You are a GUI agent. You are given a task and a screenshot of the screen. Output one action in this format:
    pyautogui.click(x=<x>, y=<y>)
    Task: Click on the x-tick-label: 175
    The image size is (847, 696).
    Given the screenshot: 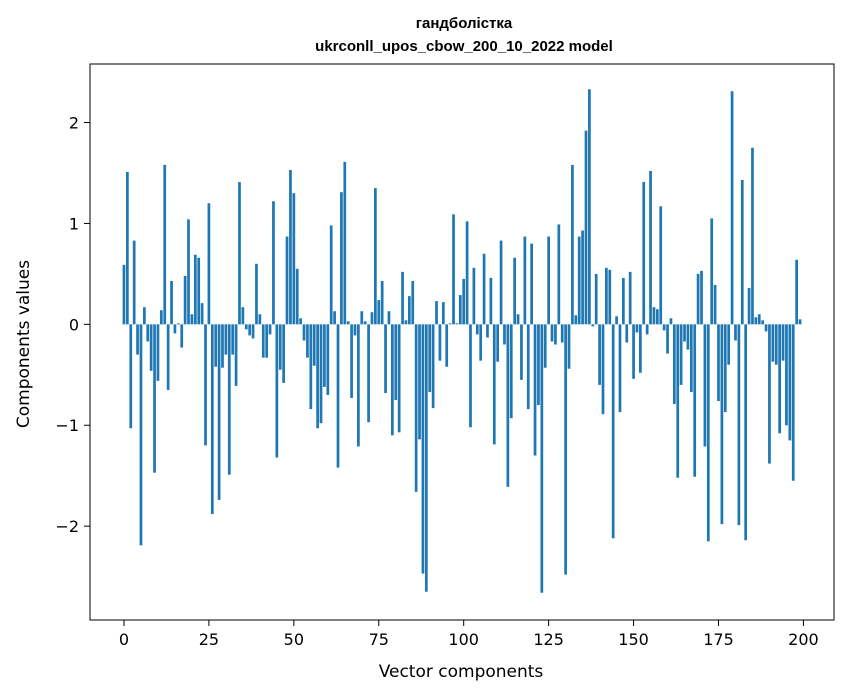 What is the action you would take?
    pyautogui.click(x=718, y=639)
    